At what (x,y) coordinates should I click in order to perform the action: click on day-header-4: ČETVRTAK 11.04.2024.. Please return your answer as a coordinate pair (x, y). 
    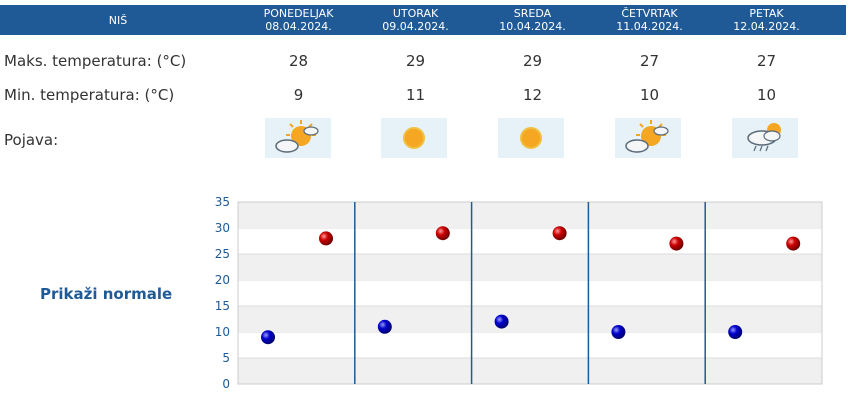
    Looking at the image, I should click on (649, 20).